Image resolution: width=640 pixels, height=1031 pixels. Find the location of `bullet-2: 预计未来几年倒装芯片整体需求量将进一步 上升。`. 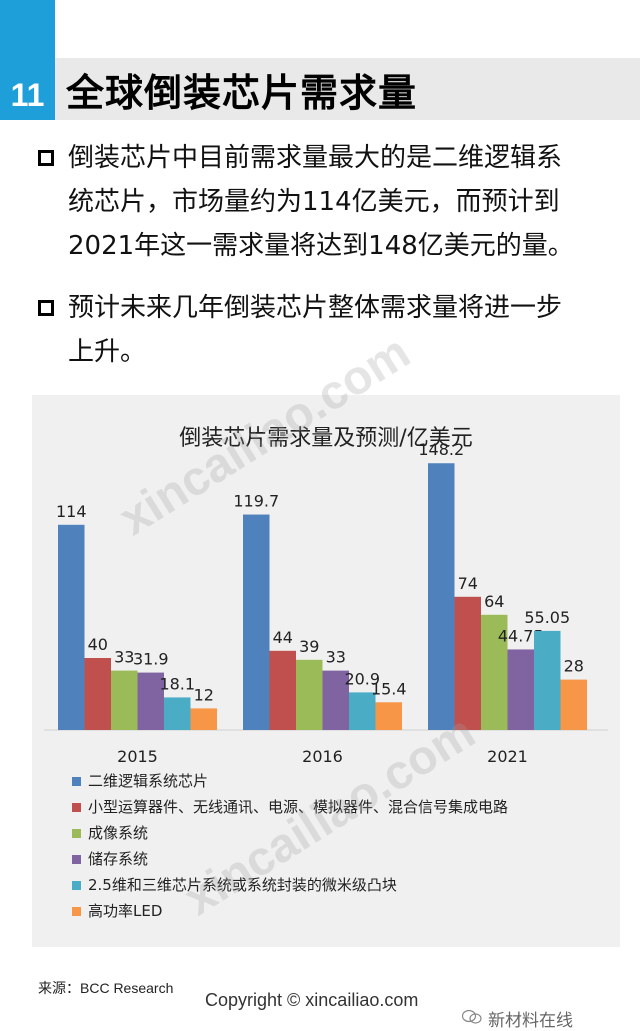

bullet-2: 预计未来几年倒装芯片整体需求量将进一步 上升。 is located at coordinates (327, 330).